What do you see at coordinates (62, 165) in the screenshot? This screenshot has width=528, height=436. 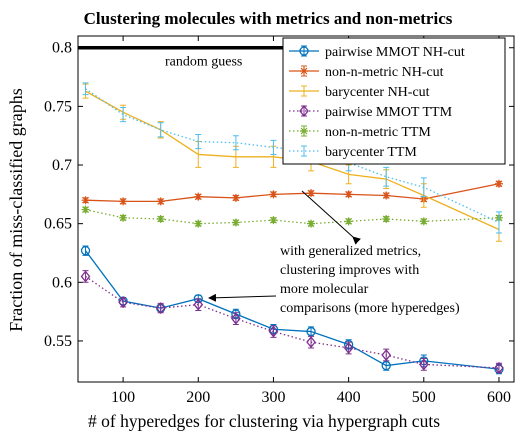 I see `y-tick-label: 0.7` at bounding box center [62, 165].